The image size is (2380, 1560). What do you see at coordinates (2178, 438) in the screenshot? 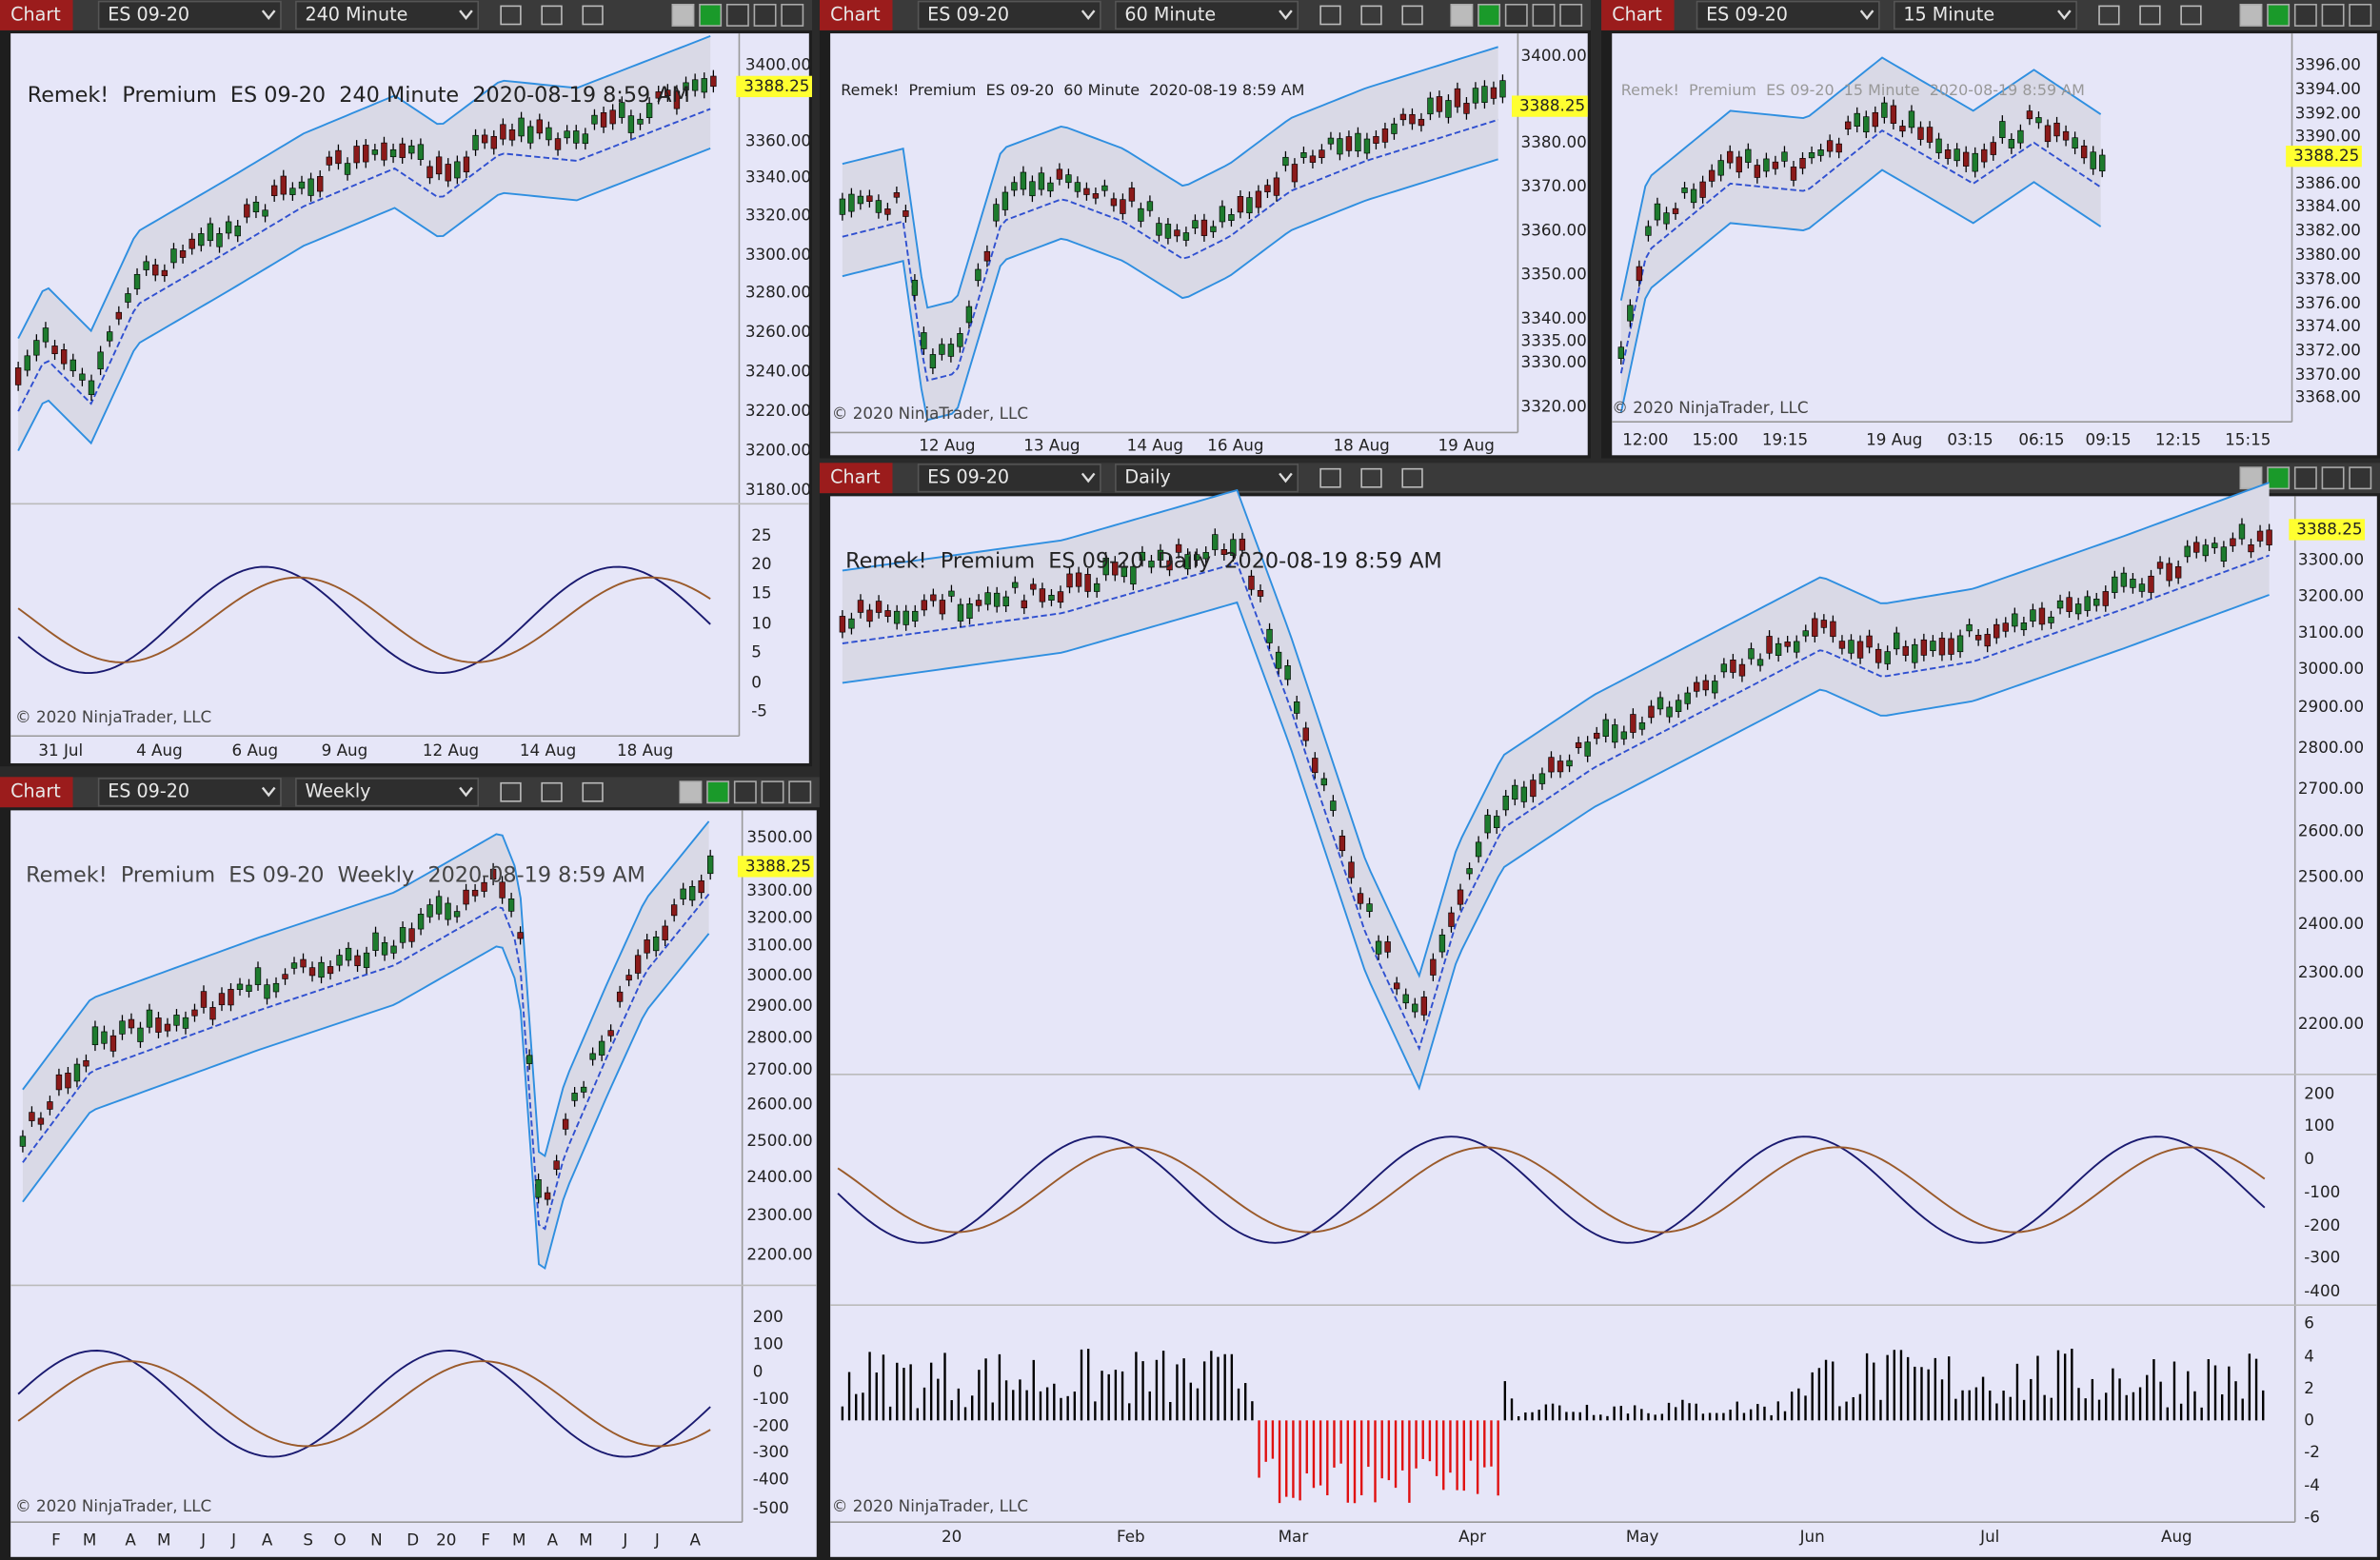
I see `time-tick-label: 12:15` at bounding box center [2178, 438].